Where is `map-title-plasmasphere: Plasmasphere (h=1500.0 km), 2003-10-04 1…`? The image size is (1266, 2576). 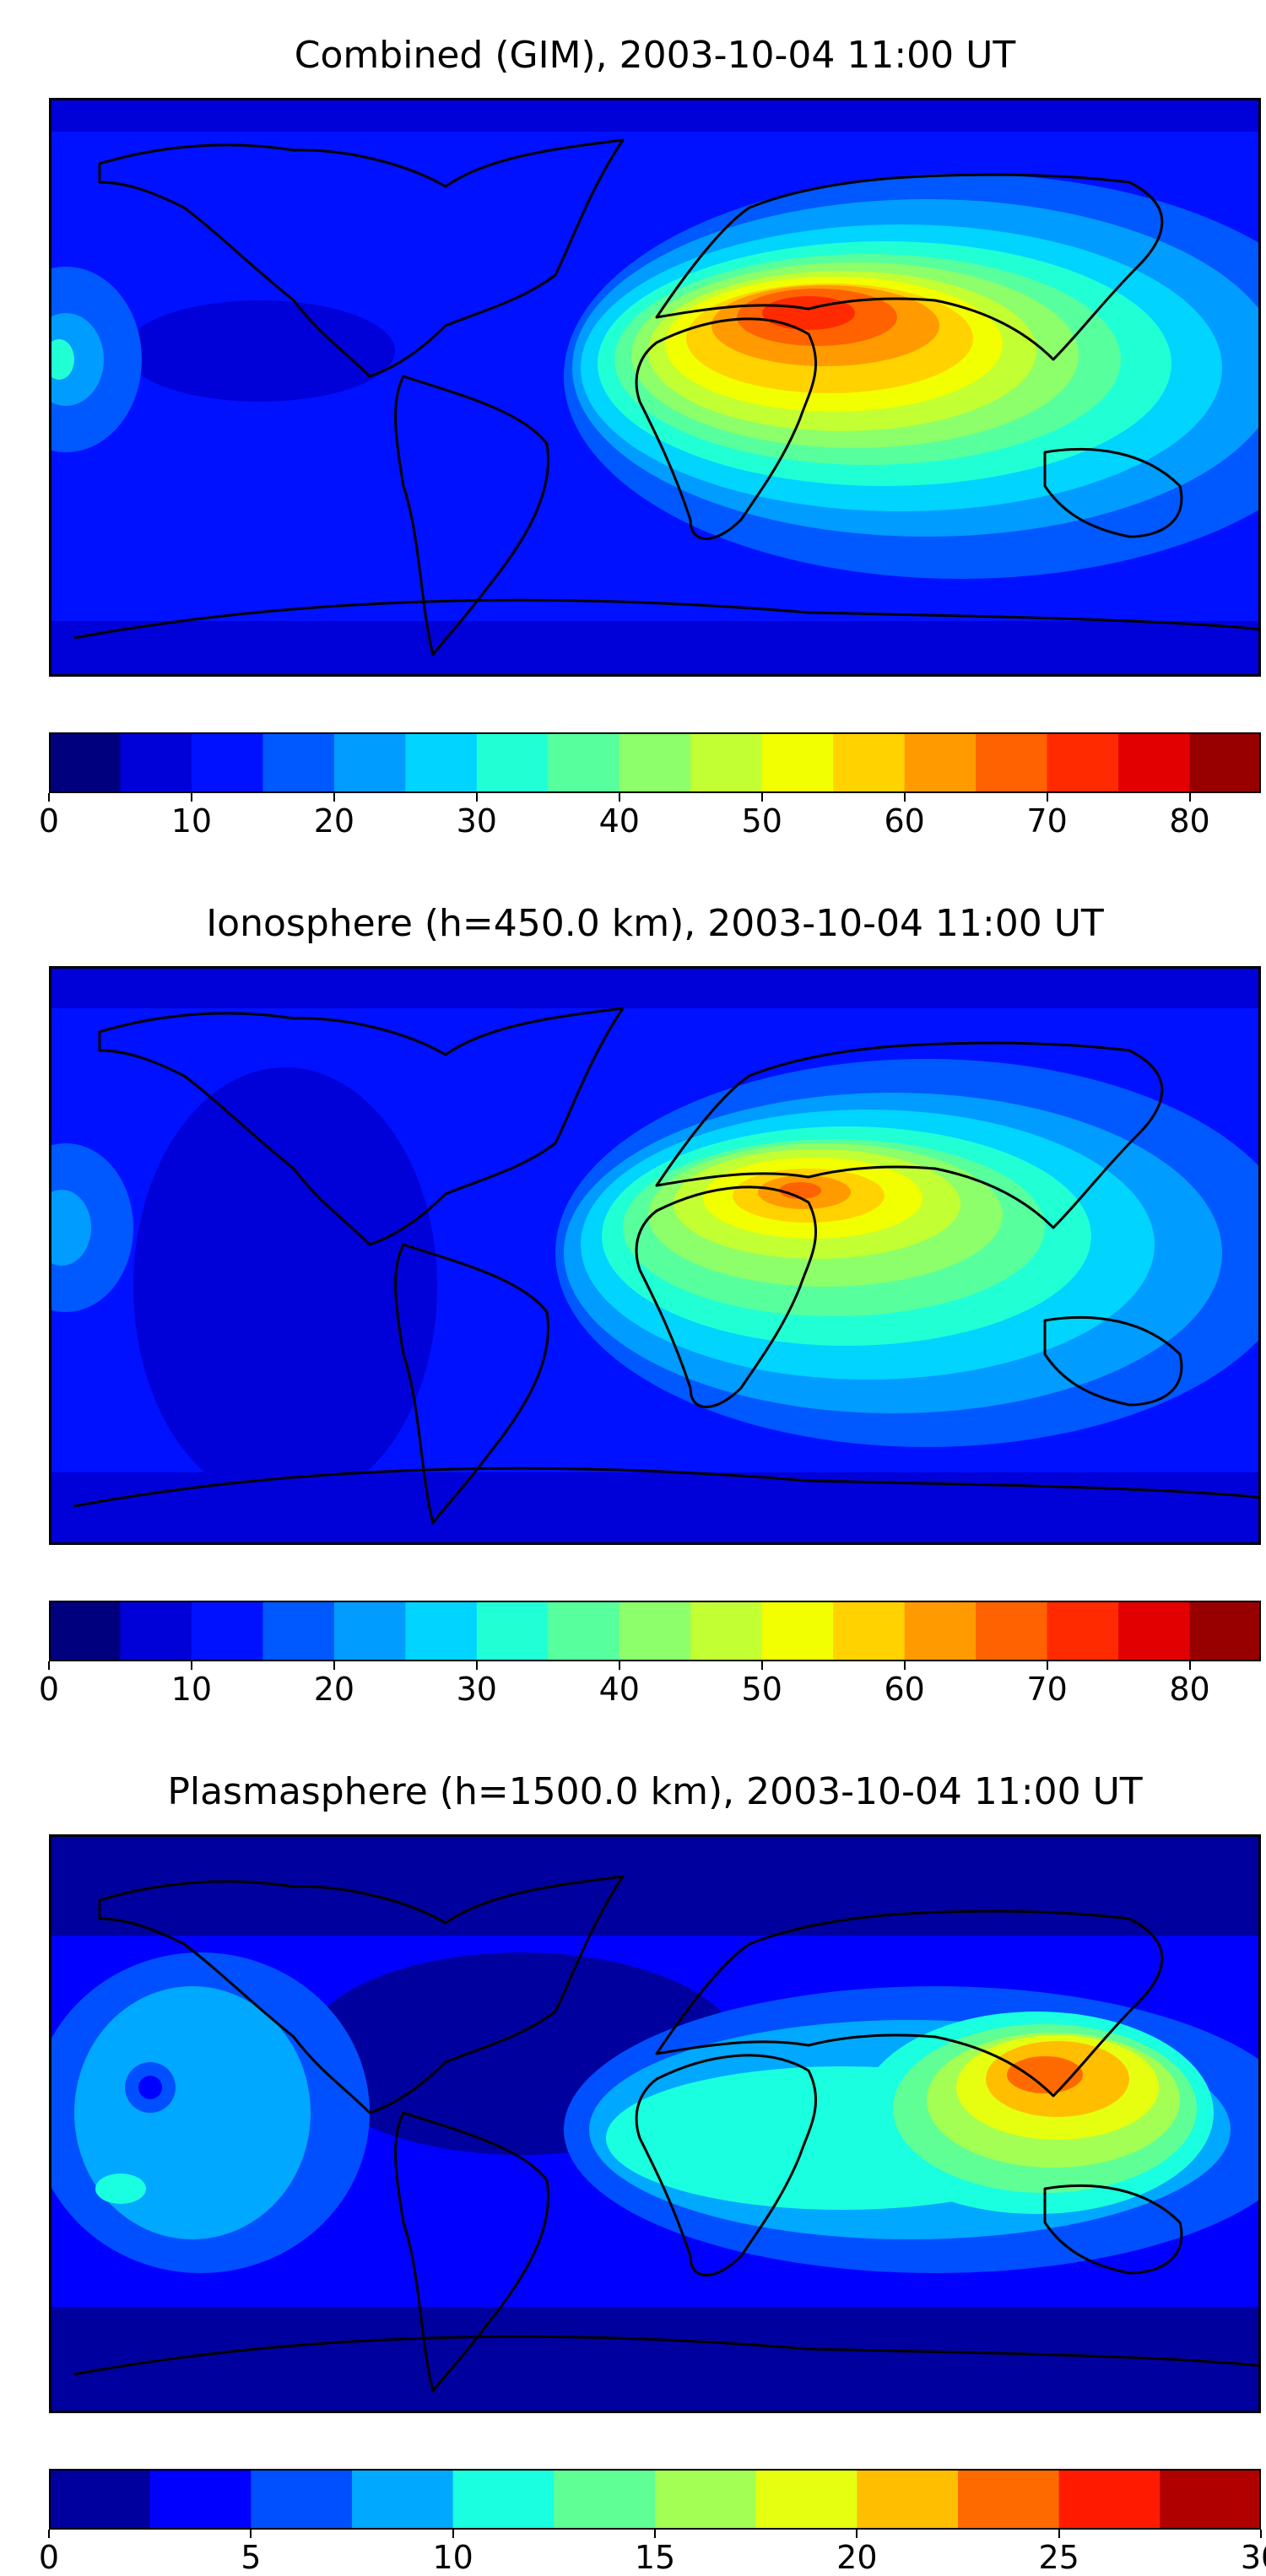
map-title-plasmasphere: Plasmasphere (h=1500.0 km), 2003-10-04 1… is located at coordinates (655, 1791).